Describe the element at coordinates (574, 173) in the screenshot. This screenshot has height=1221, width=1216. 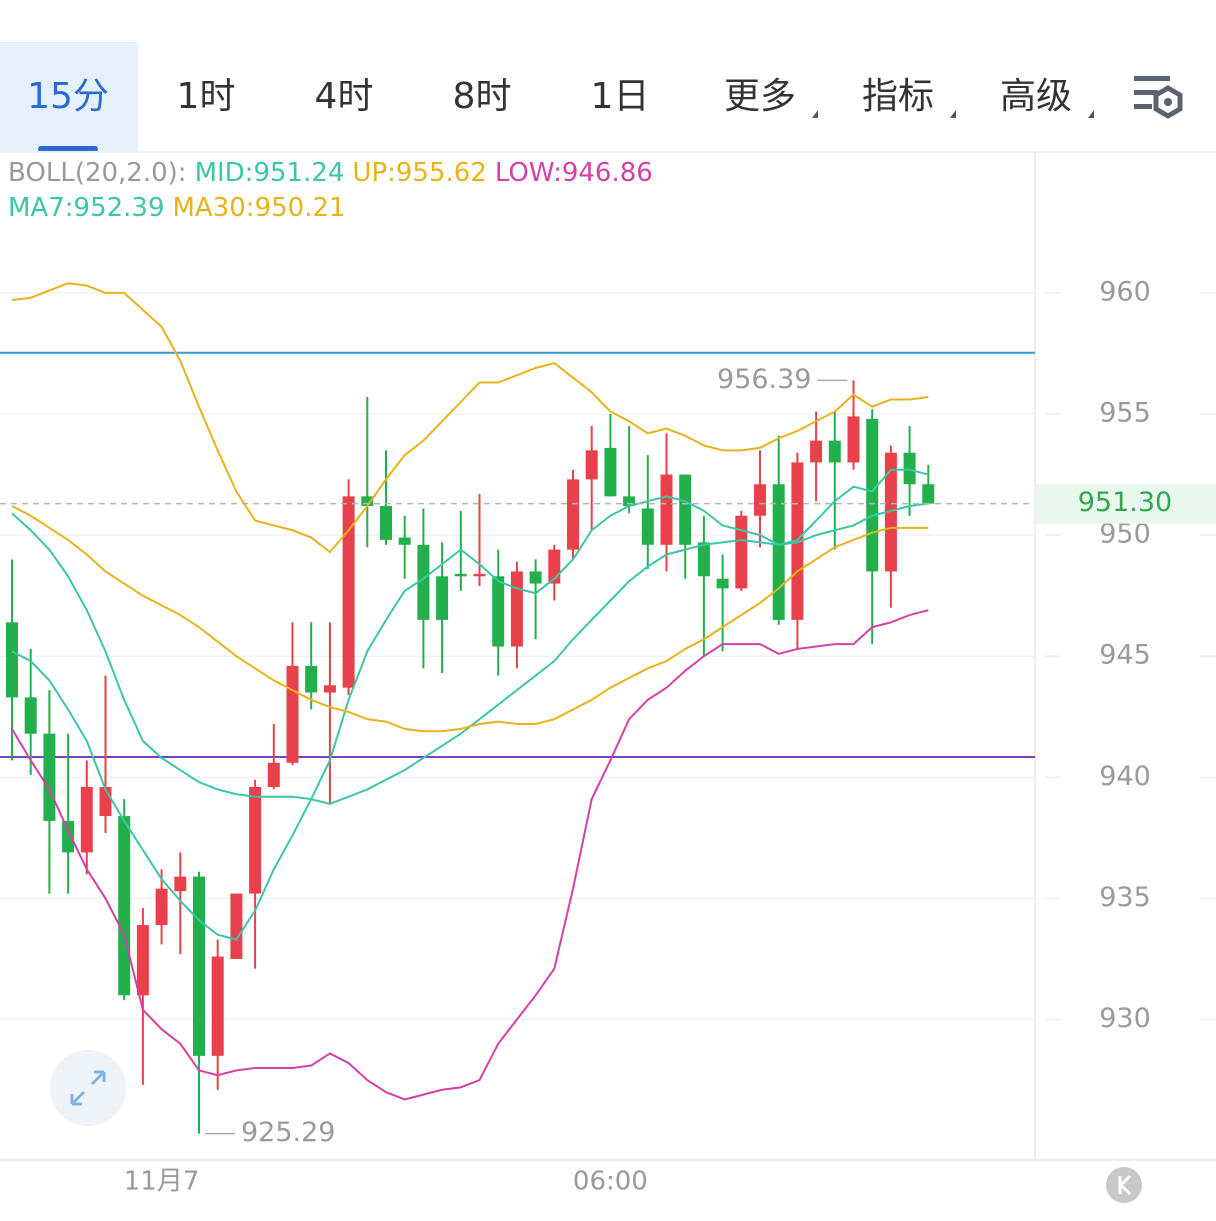
I see `legend-item: LOW:946.86` at that location.